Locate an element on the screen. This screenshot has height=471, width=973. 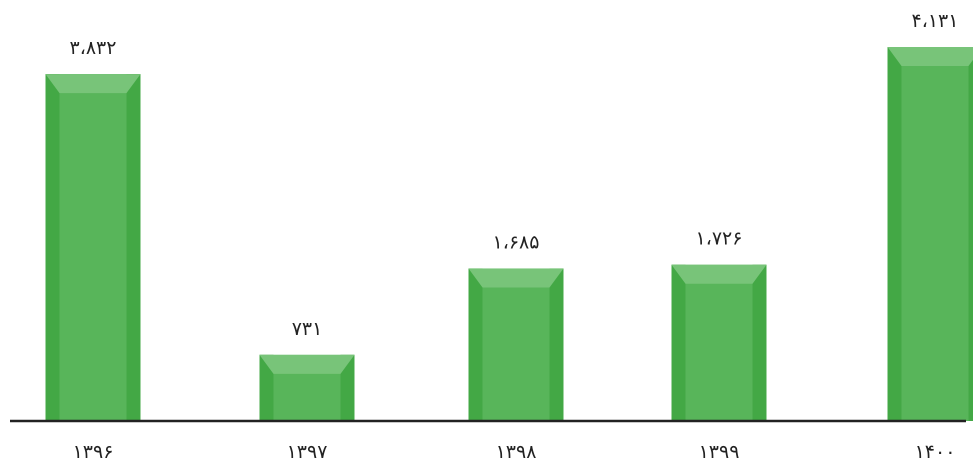
value-label: ۷۳۱ is located at coordinates (307, 329).